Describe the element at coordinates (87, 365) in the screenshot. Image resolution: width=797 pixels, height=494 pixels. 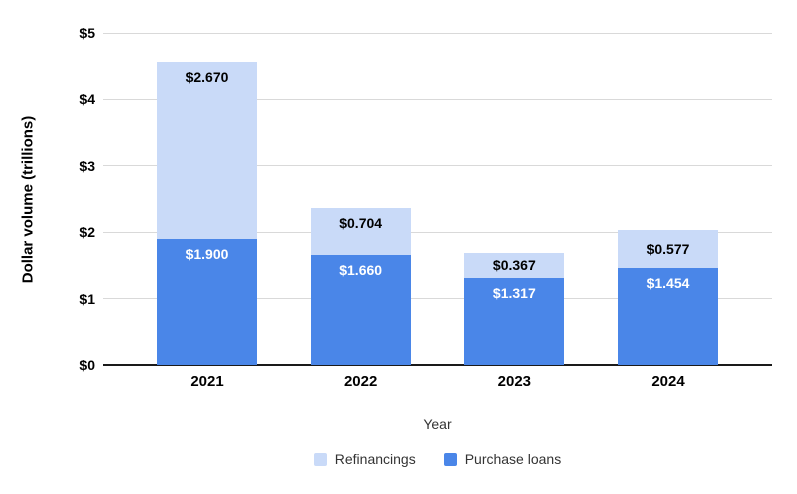
I see `y-tick-label: $0` at that location.